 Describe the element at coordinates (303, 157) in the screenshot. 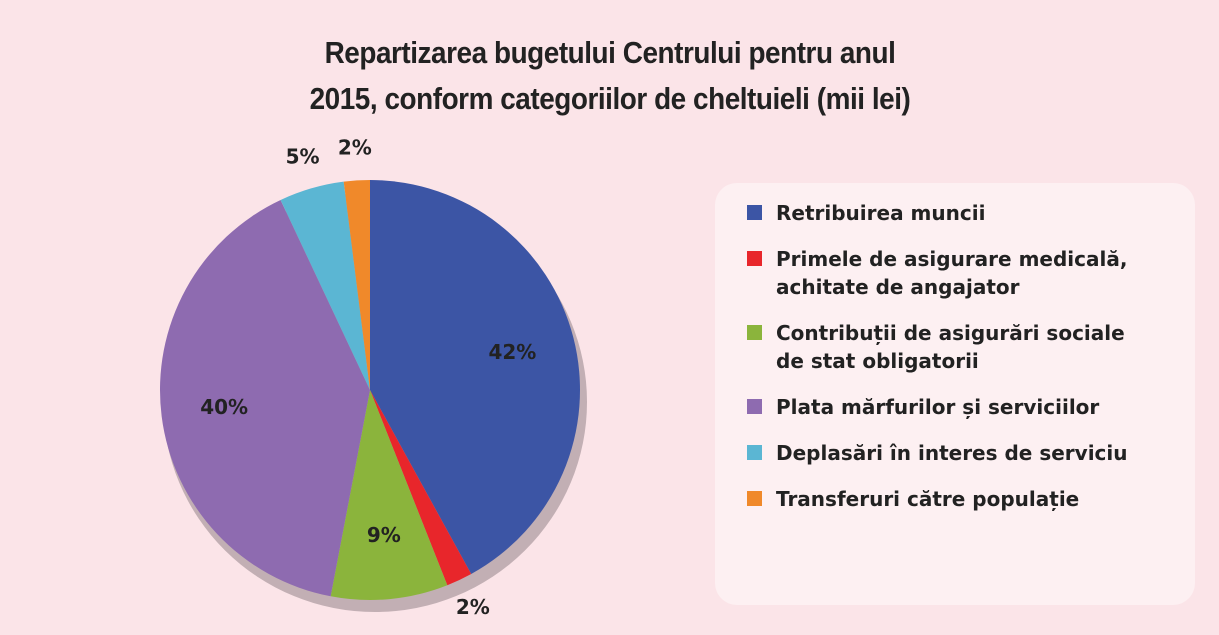

I see `data-label: 5%` at that location.